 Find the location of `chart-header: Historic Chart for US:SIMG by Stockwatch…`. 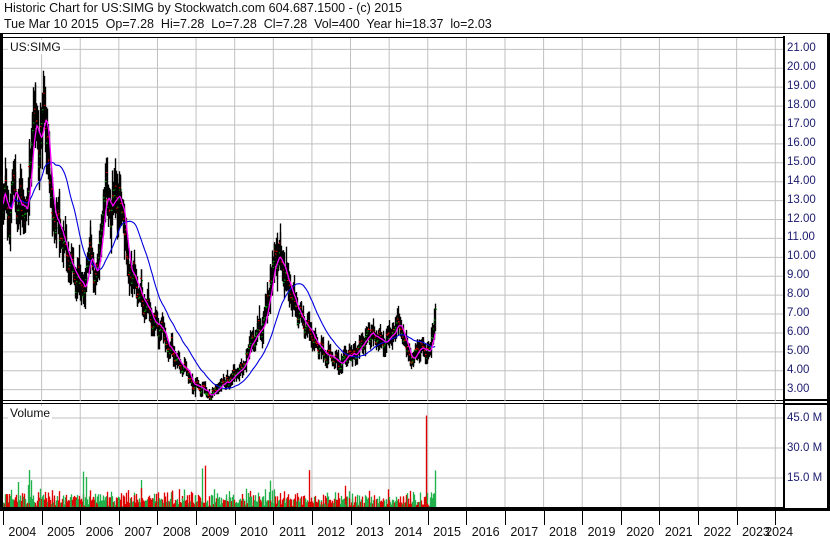

chart-header: Historic Chart for US:SIMG by Stockwatch… is located at coordinates (415, 17).